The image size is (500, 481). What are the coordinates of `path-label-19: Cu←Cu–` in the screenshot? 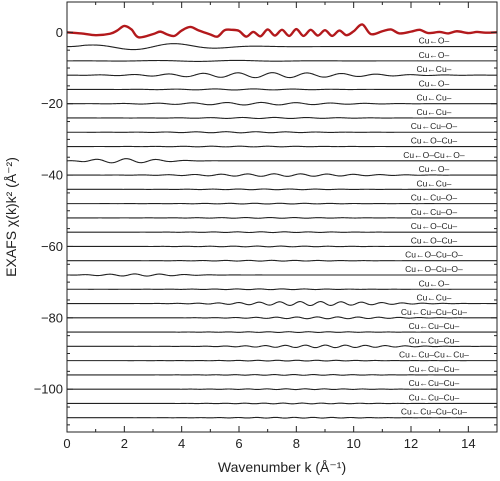 It's located at (433, 298).